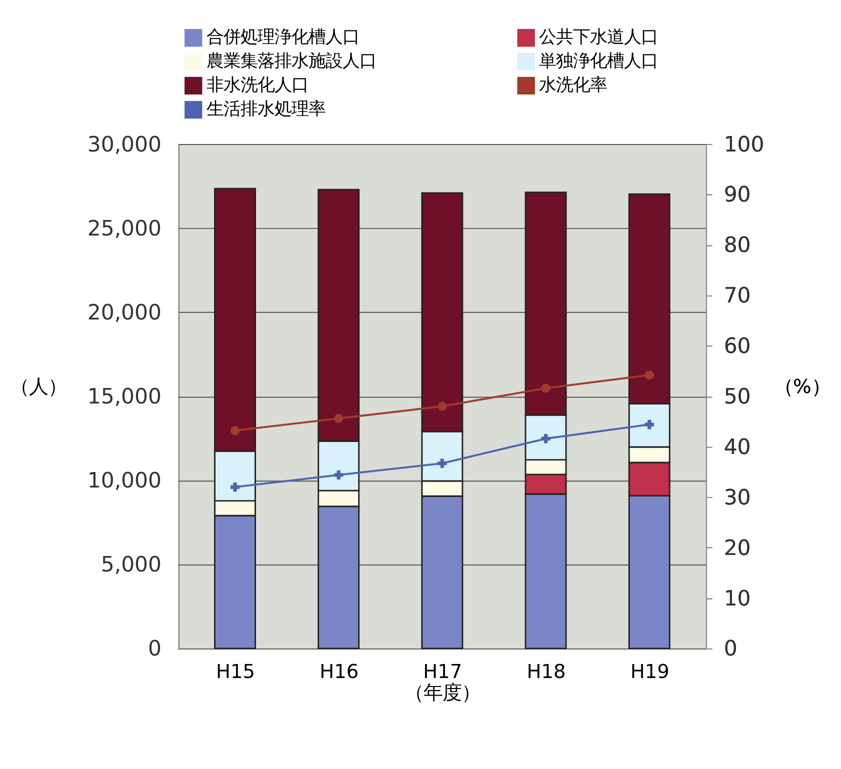  I want to click on x-axis-title: （年度）, so click(442, 692).